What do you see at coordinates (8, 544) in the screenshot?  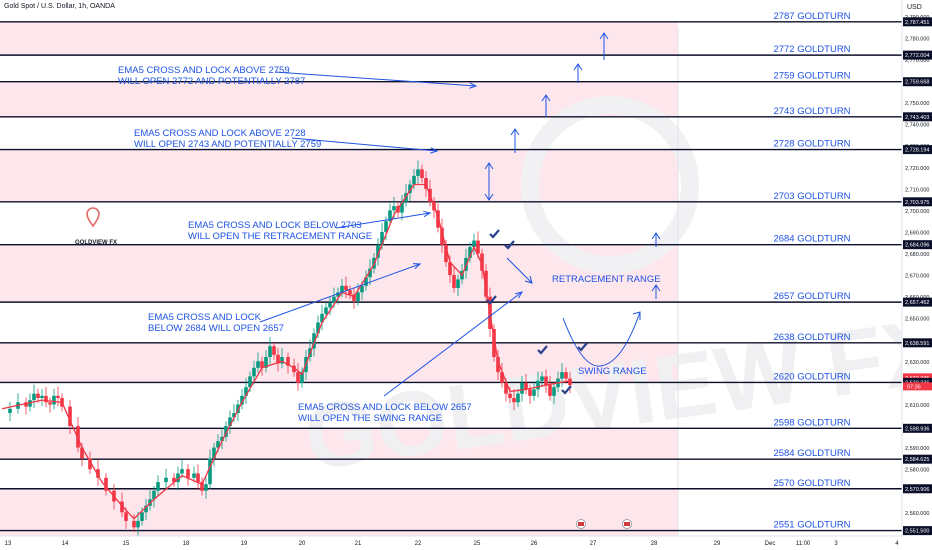 I see `x-tick-label: 13` at bounding box center [8, 544].